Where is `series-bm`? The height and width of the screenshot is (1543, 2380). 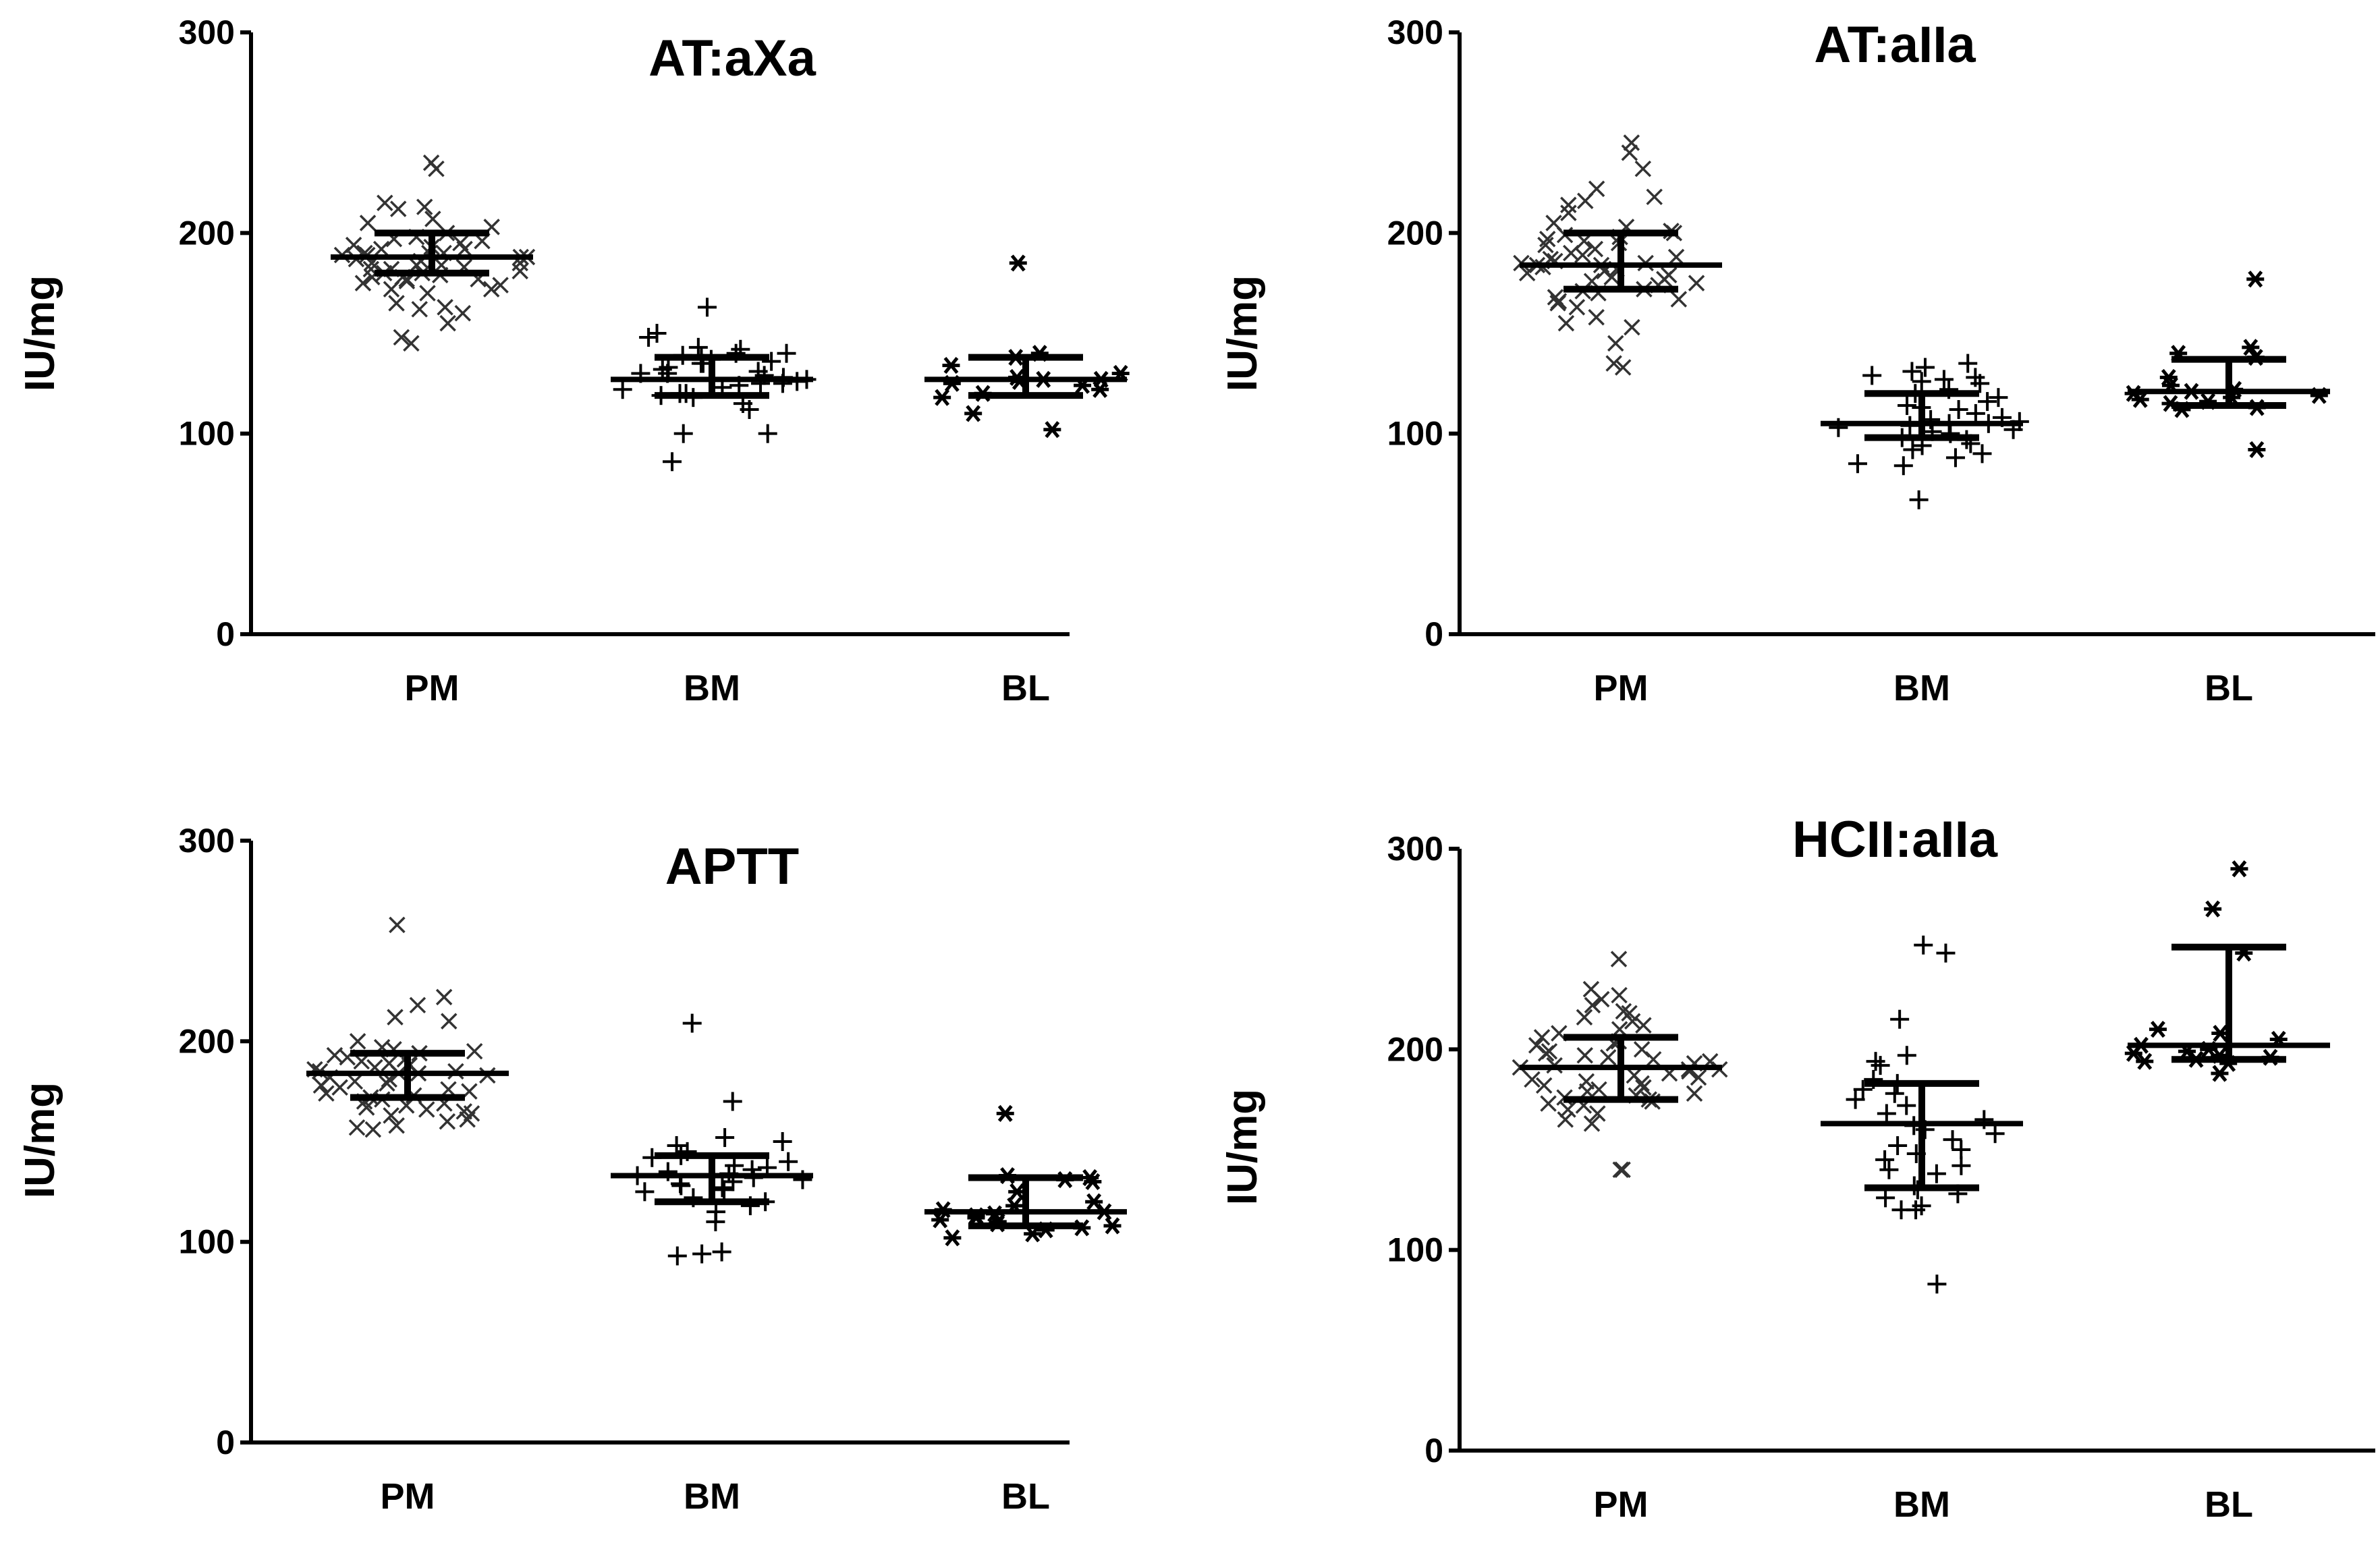
series-bm is located at coordinates (1925, 431).